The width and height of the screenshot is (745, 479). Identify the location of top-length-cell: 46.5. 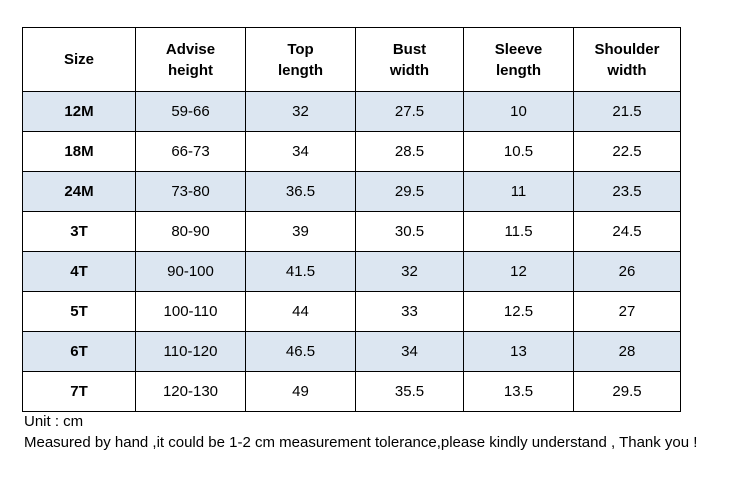
(300, 351).